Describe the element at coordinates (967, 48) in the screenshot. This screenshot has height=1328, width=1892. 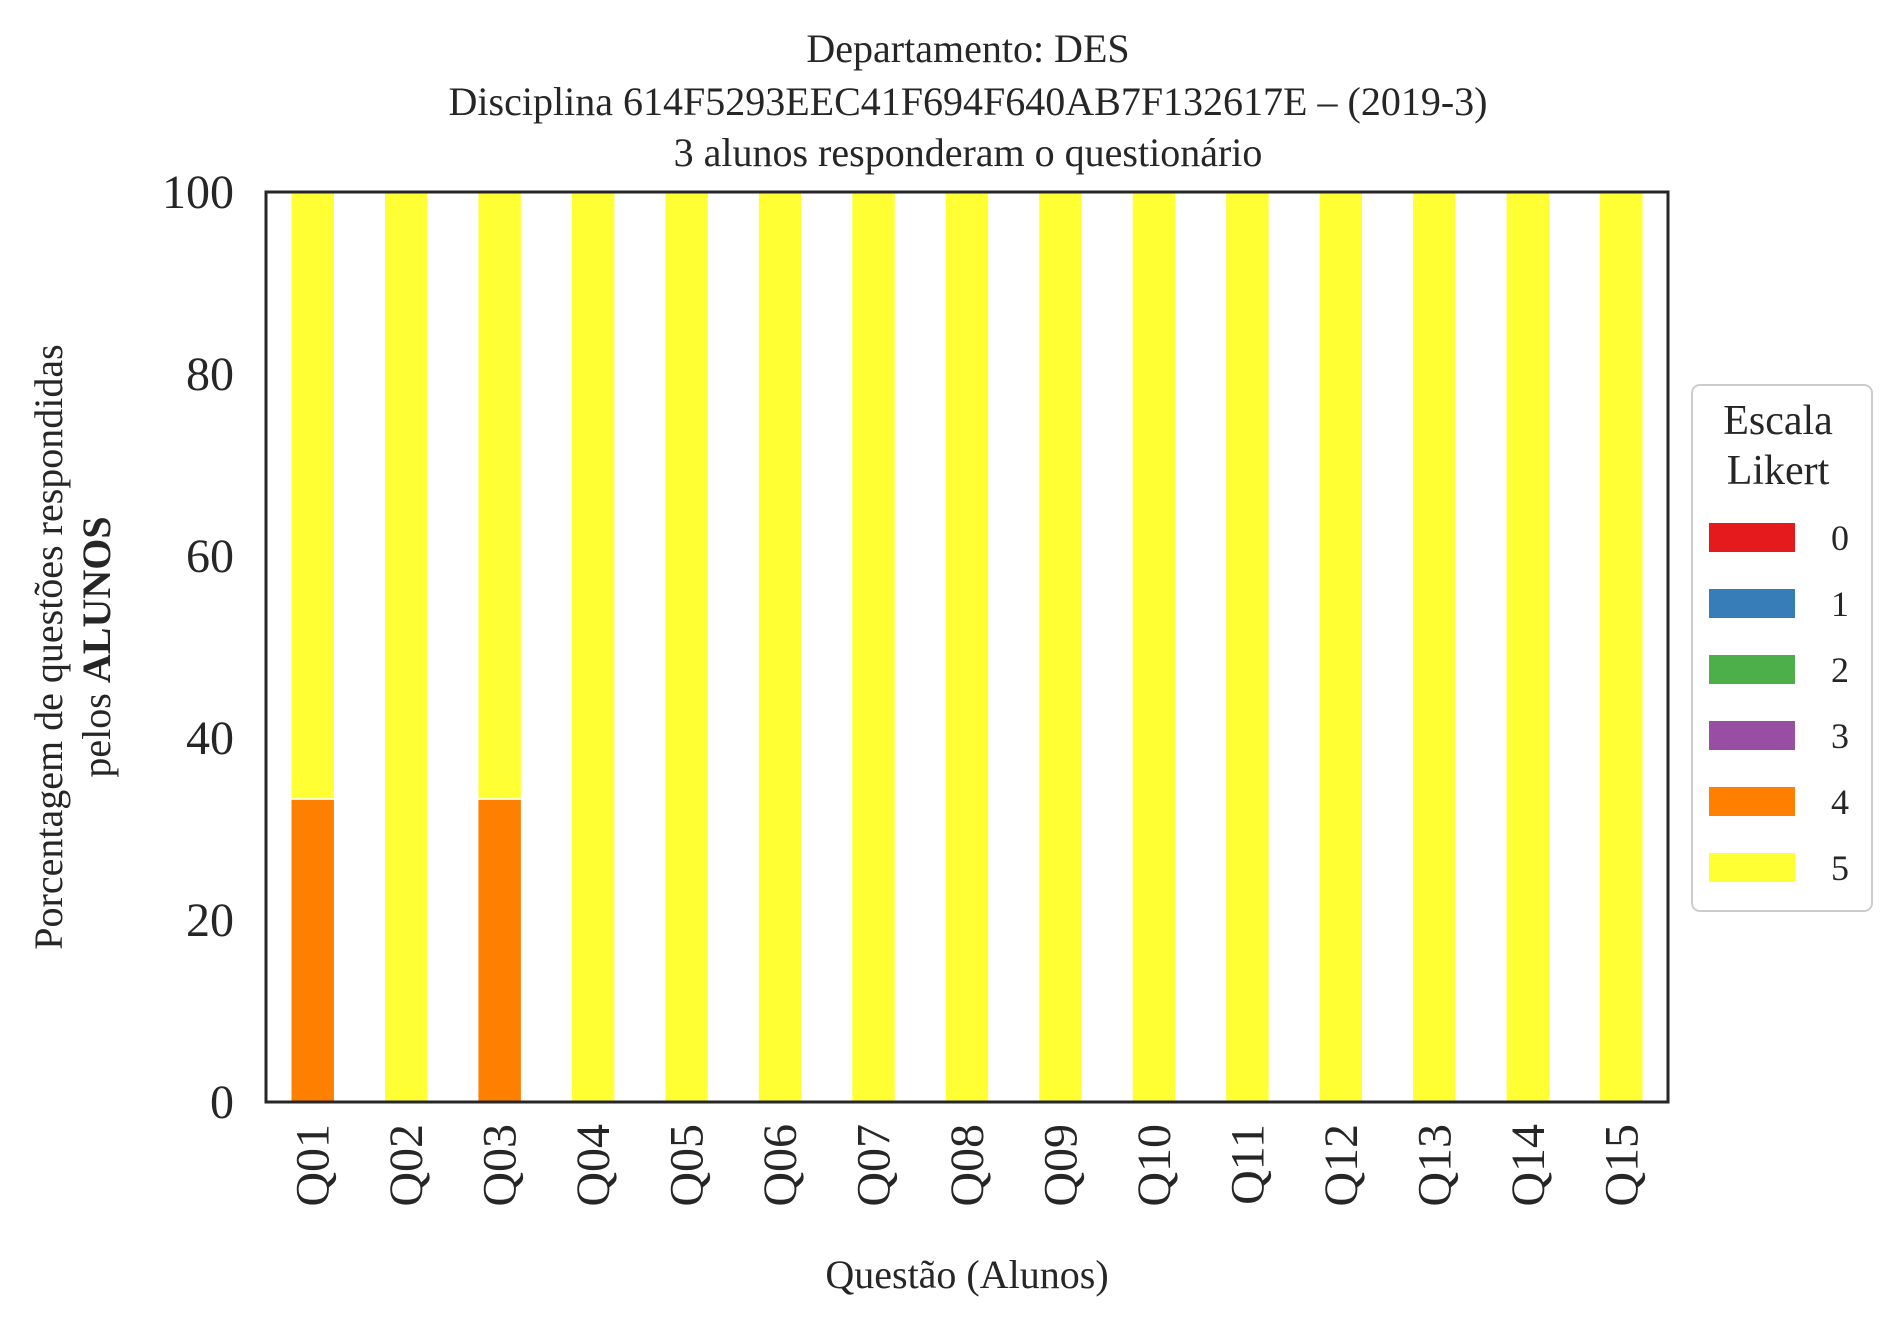
I see `chart-title-line-1: Departamento: DES` at that location.